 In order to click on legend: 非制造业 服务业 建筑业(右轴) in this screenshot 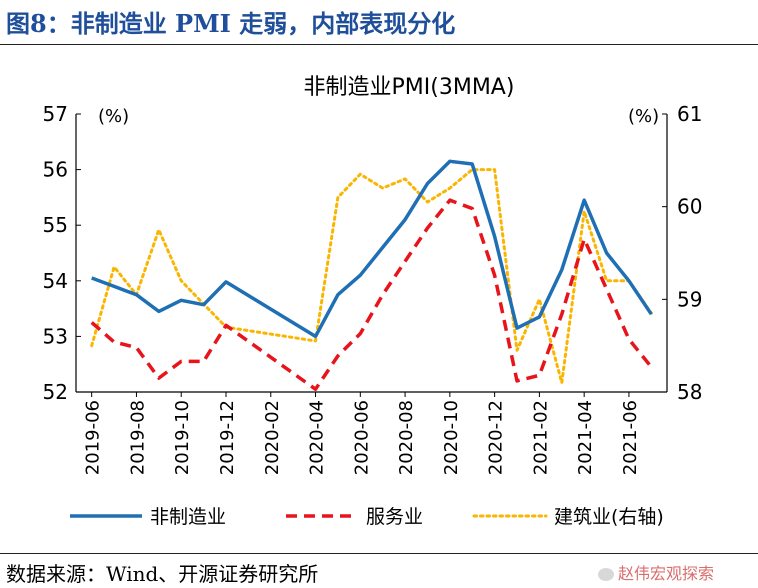, I will do `click(367, 517)`.